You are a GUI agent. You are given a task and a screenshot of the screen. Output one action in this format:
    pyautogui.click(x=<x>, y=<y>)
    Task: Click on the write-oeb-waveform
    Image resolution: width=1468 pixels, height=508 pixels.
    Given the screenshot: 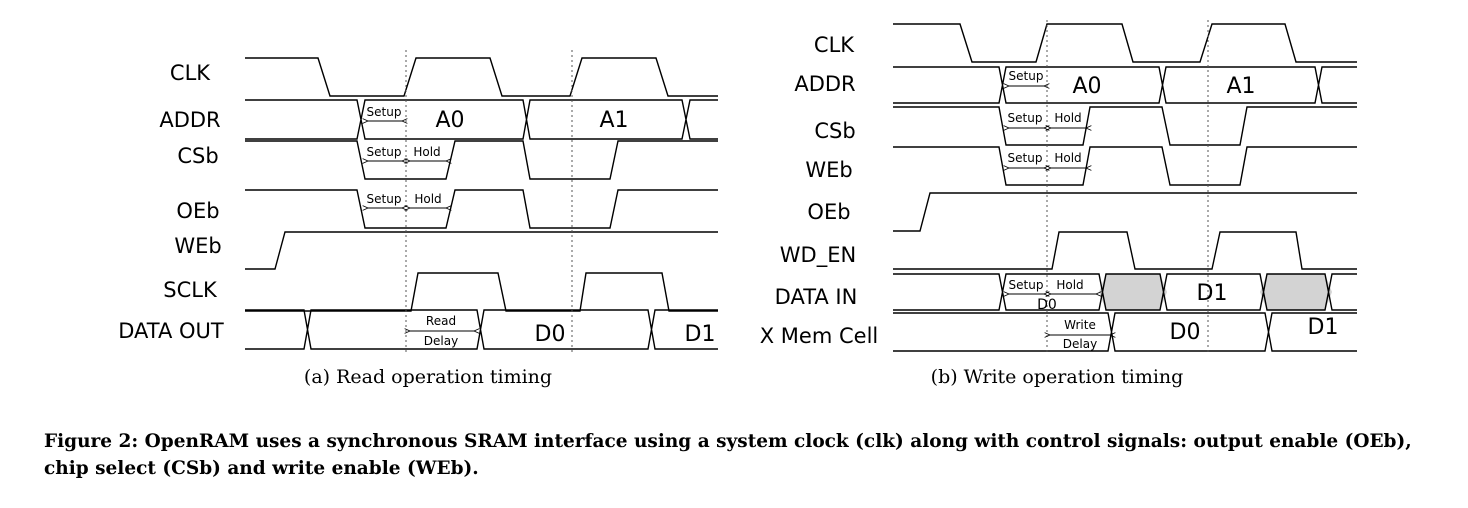 What is the action you would take?
    pyautogui.click(x=1125, y=212)
    